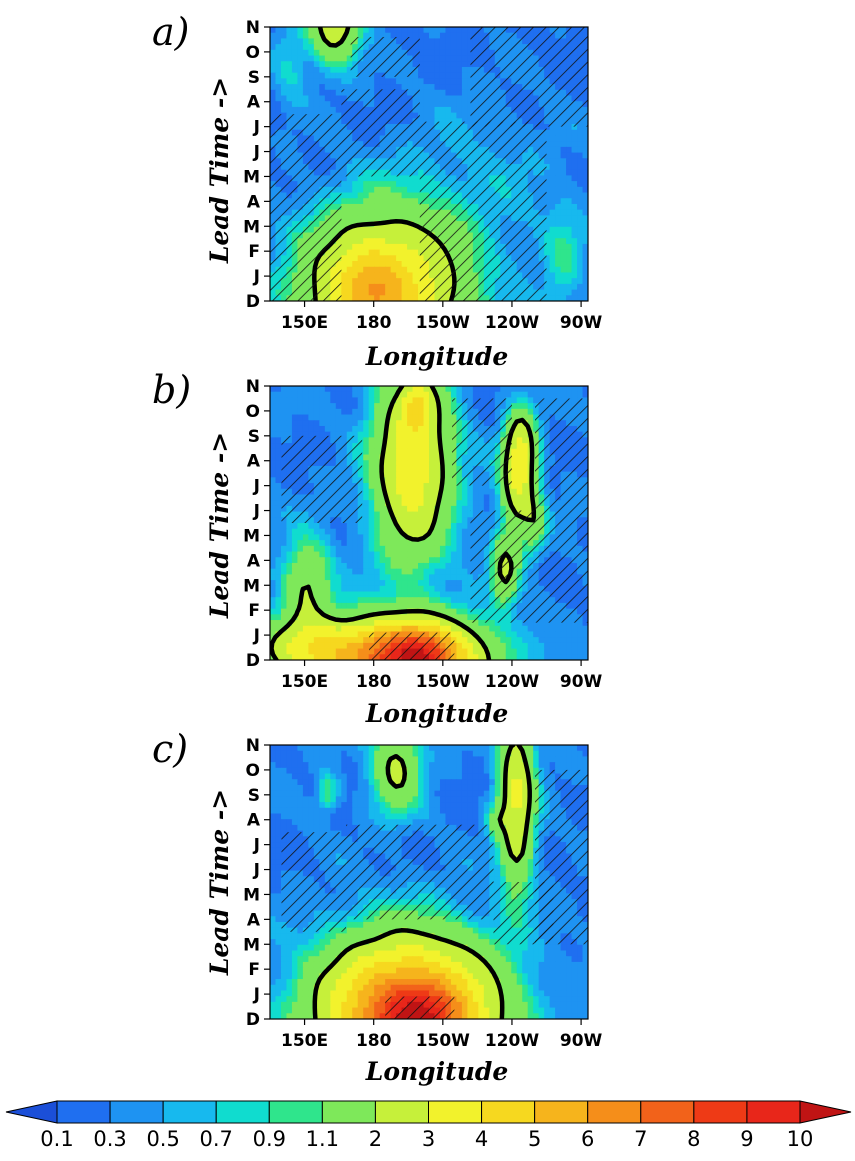 Image resolution: width=855 pixels, height=1161 pixels. What do you see at coordinates (374, 323) in the screenshot?
I see `x-tick-label: 180` at bounding box center [374, 323].